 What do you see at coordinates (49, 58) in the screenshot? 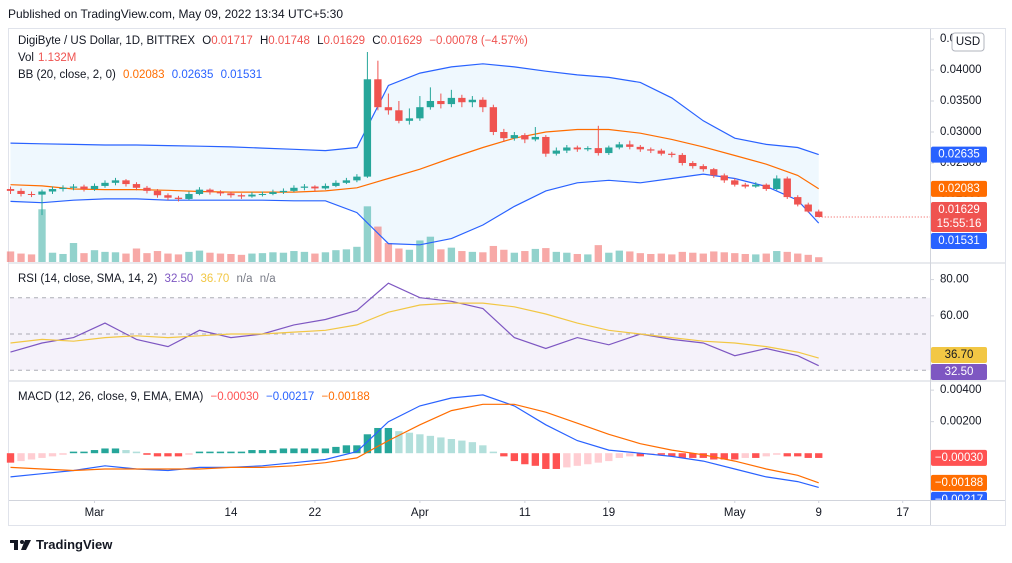
I see `legend-volume: Vol 1.132M` at bounding box center [49, 58].